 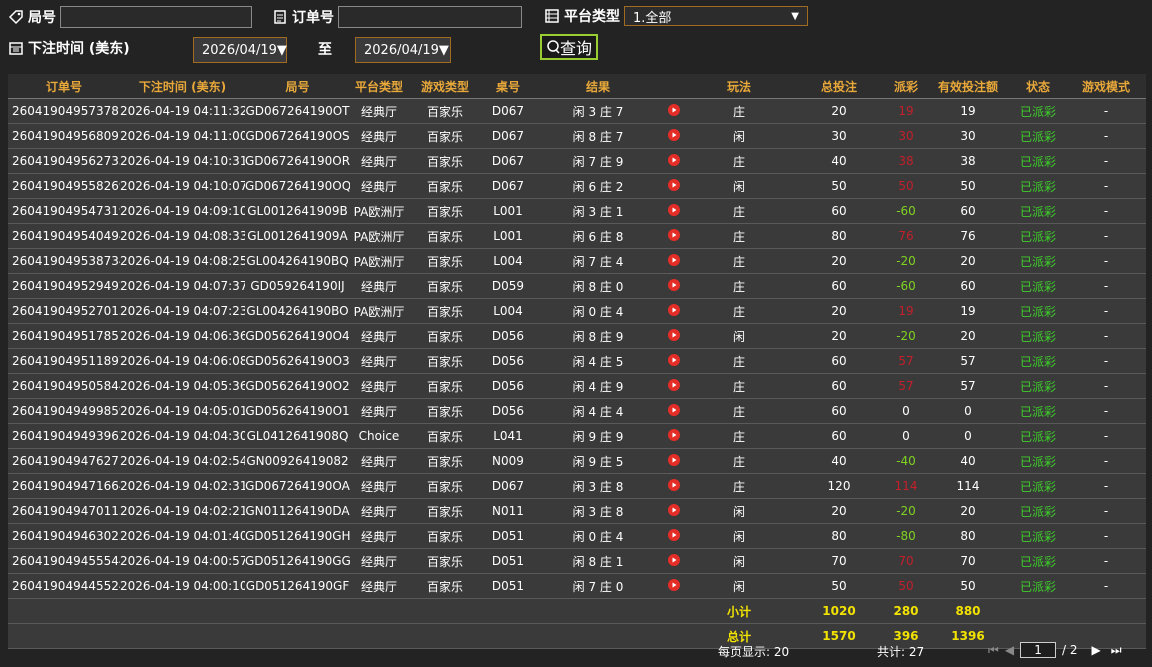 I want to click on cell: -20, so click(x=906, y=336).